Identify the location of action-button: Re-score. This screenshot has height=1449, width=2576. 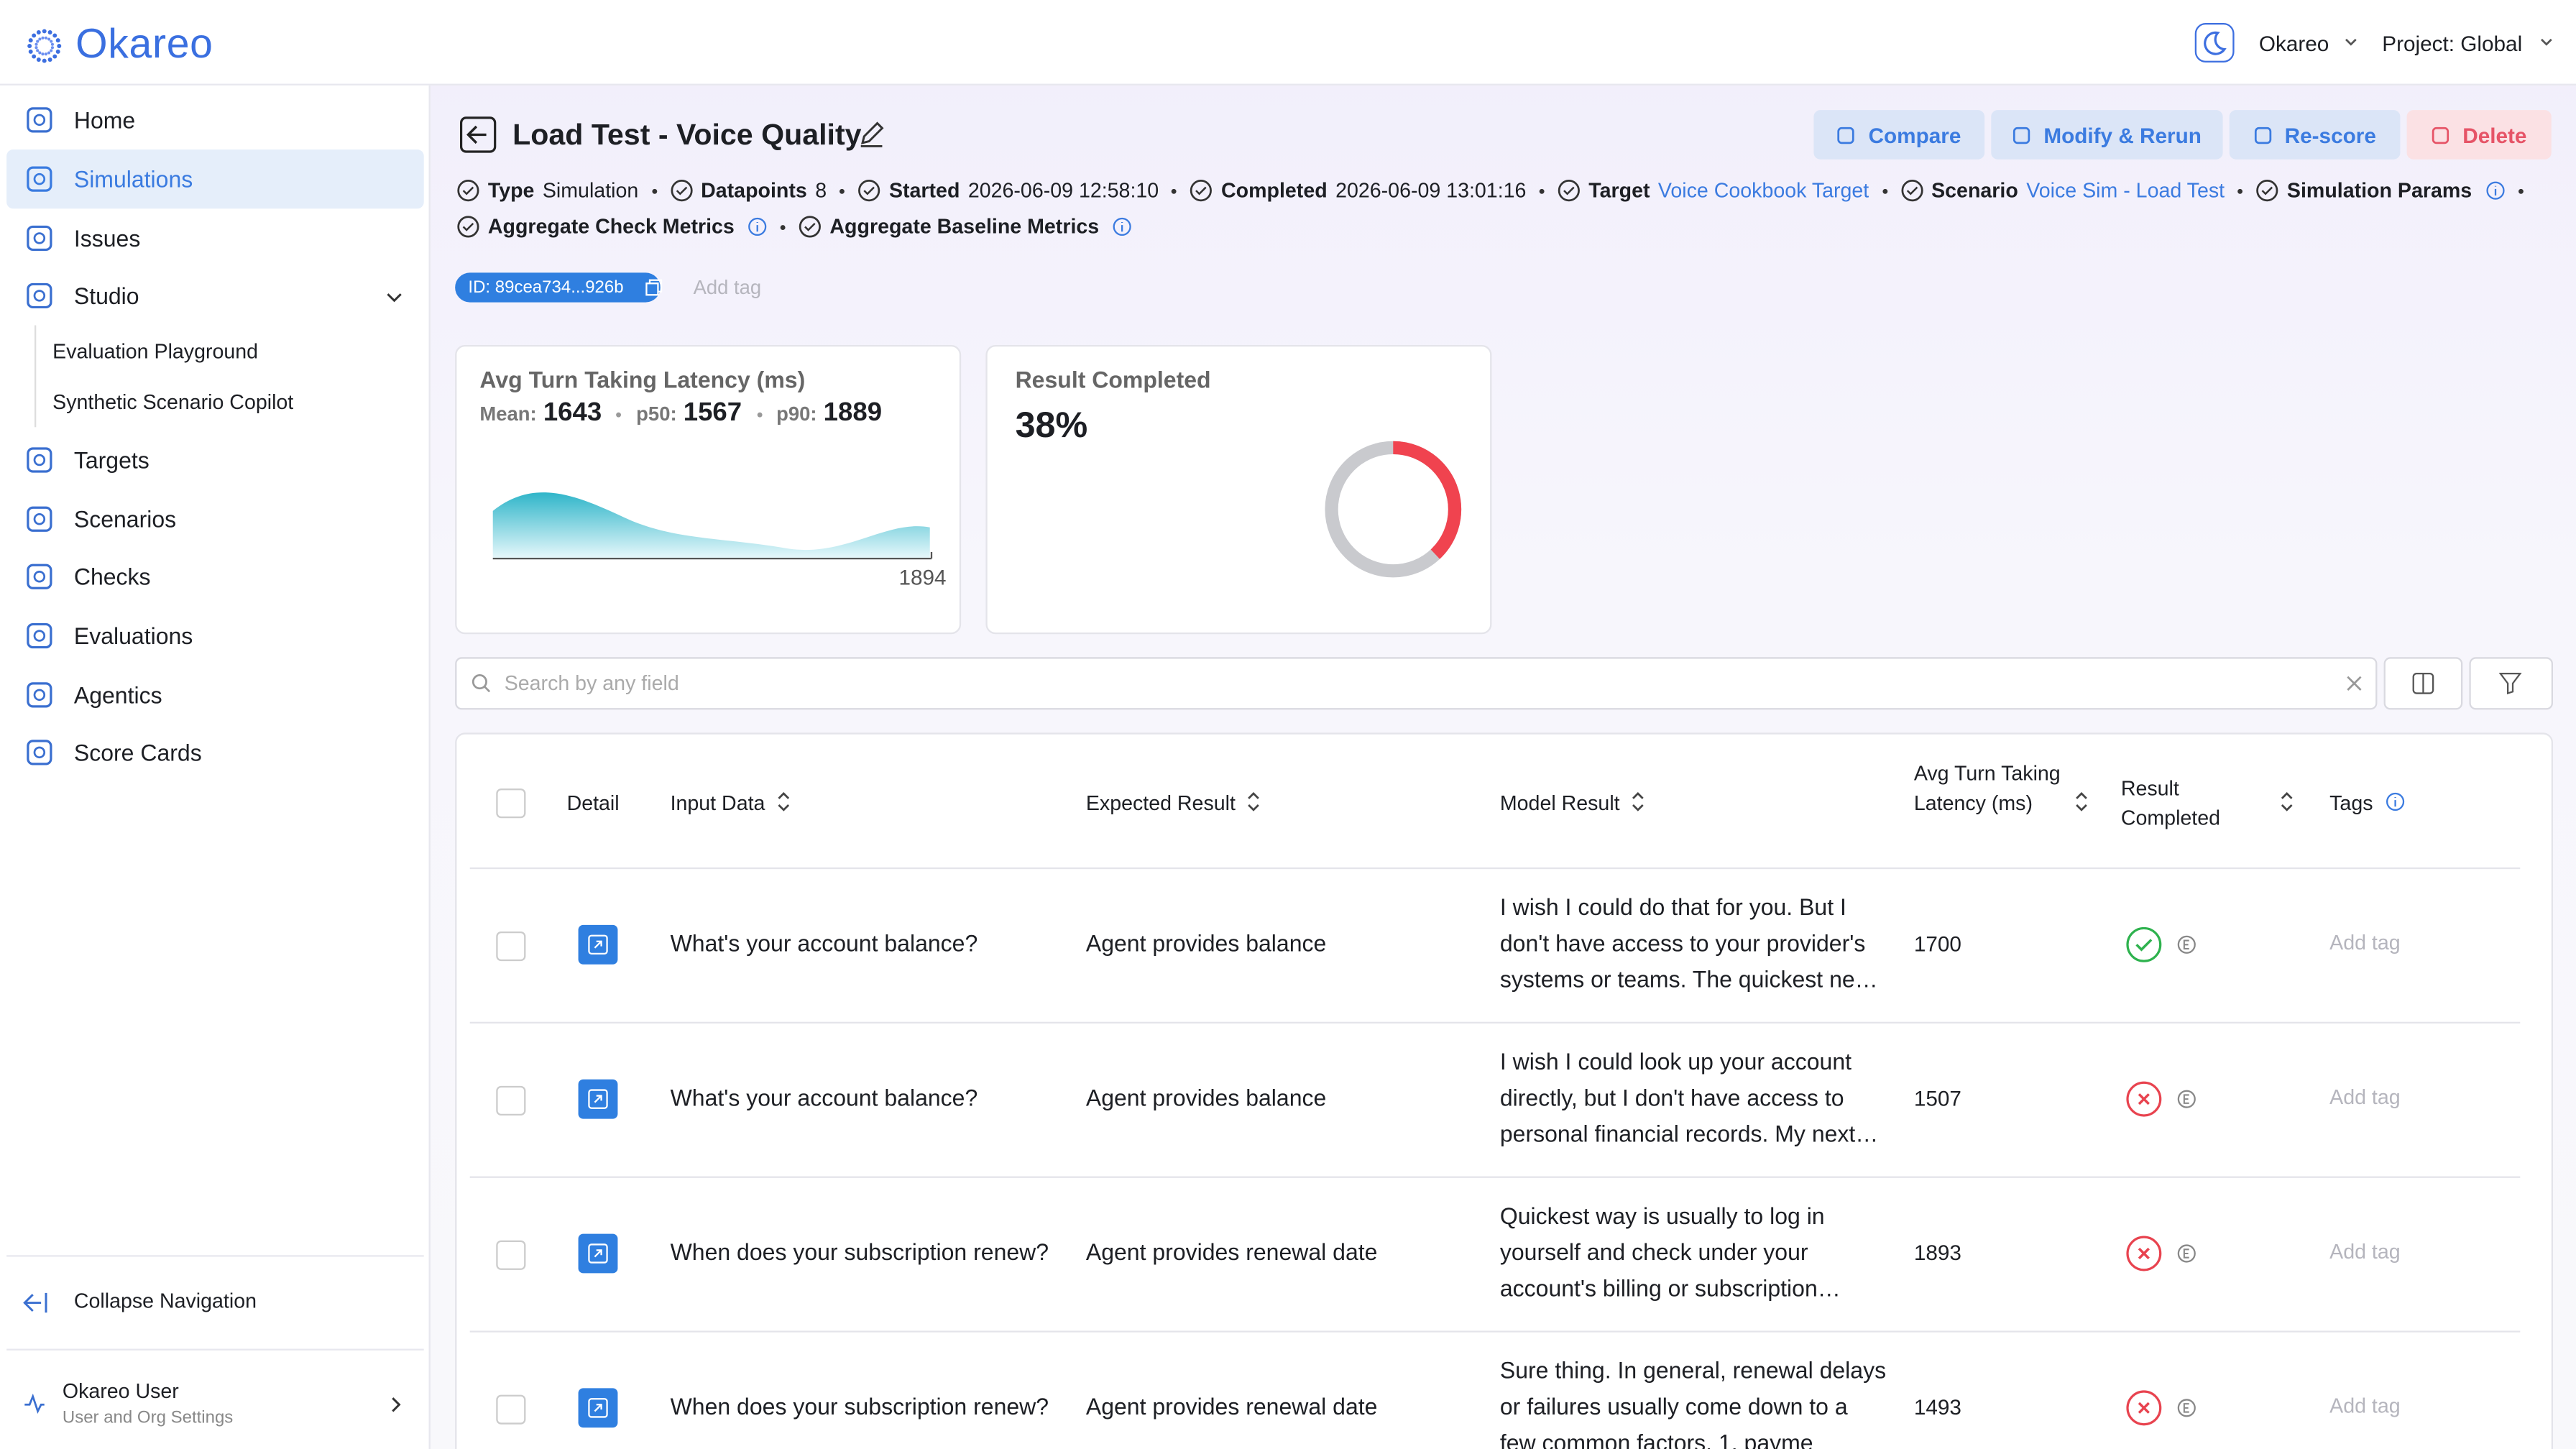
(2315, 135).